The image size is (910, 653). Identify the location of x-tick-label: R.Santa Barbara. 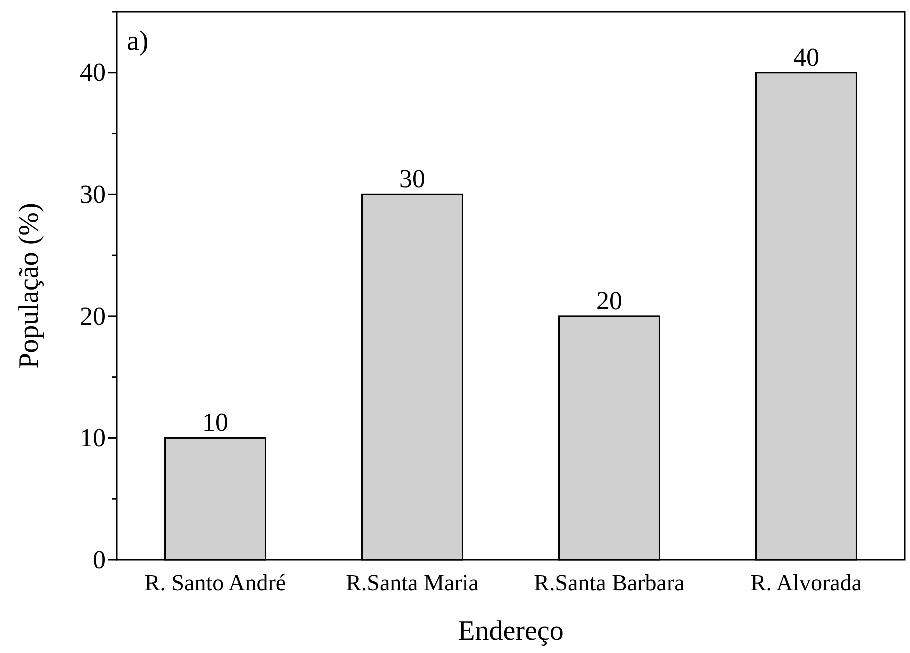
(609, 583).